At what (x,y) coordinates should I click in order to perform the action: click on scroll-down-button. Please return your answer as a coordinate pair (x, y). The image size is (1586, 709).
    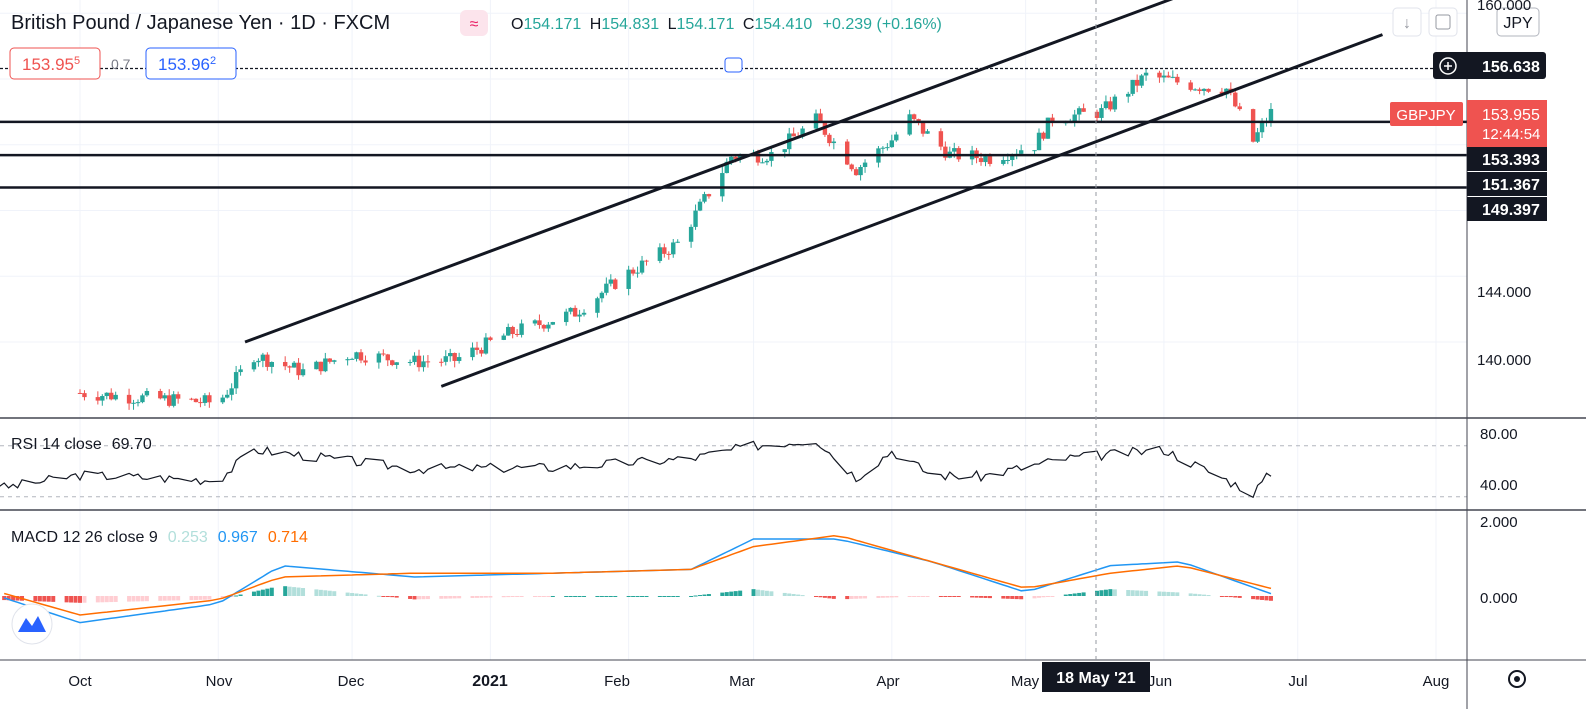
    Looking at the image, I should click on (1407, 22).